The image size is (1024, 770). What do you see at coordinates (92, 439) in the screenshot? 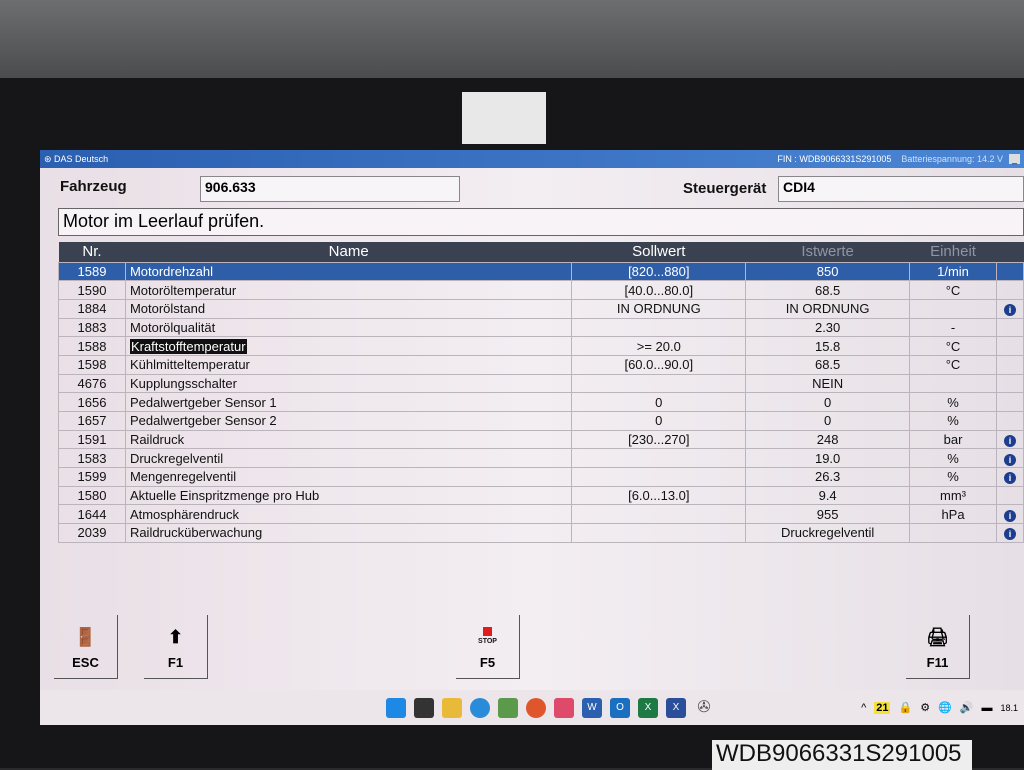
I see `cell-nr: 1591` at bounding box center [92, 439].